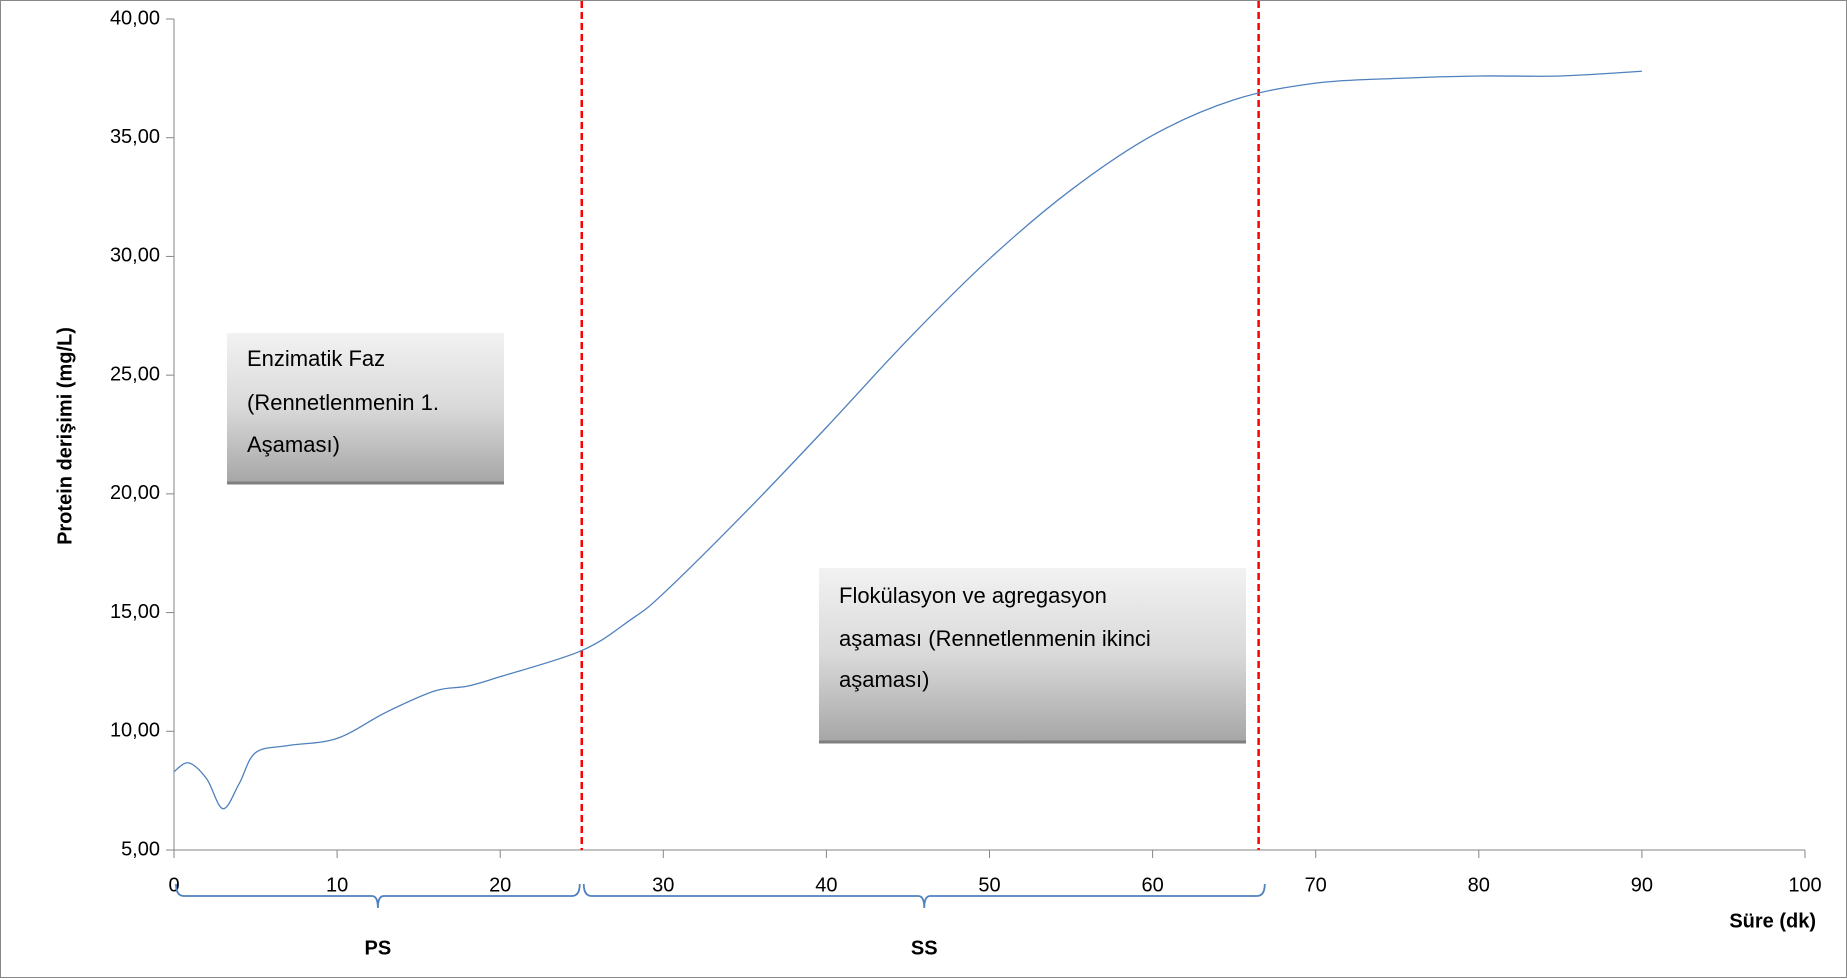 This screenshot has width=1847, height=979. What do you see at coordinates (135, 18) in the screenshot?
I see `y-tick-label: 40,00` at bounding box center [135, 18].